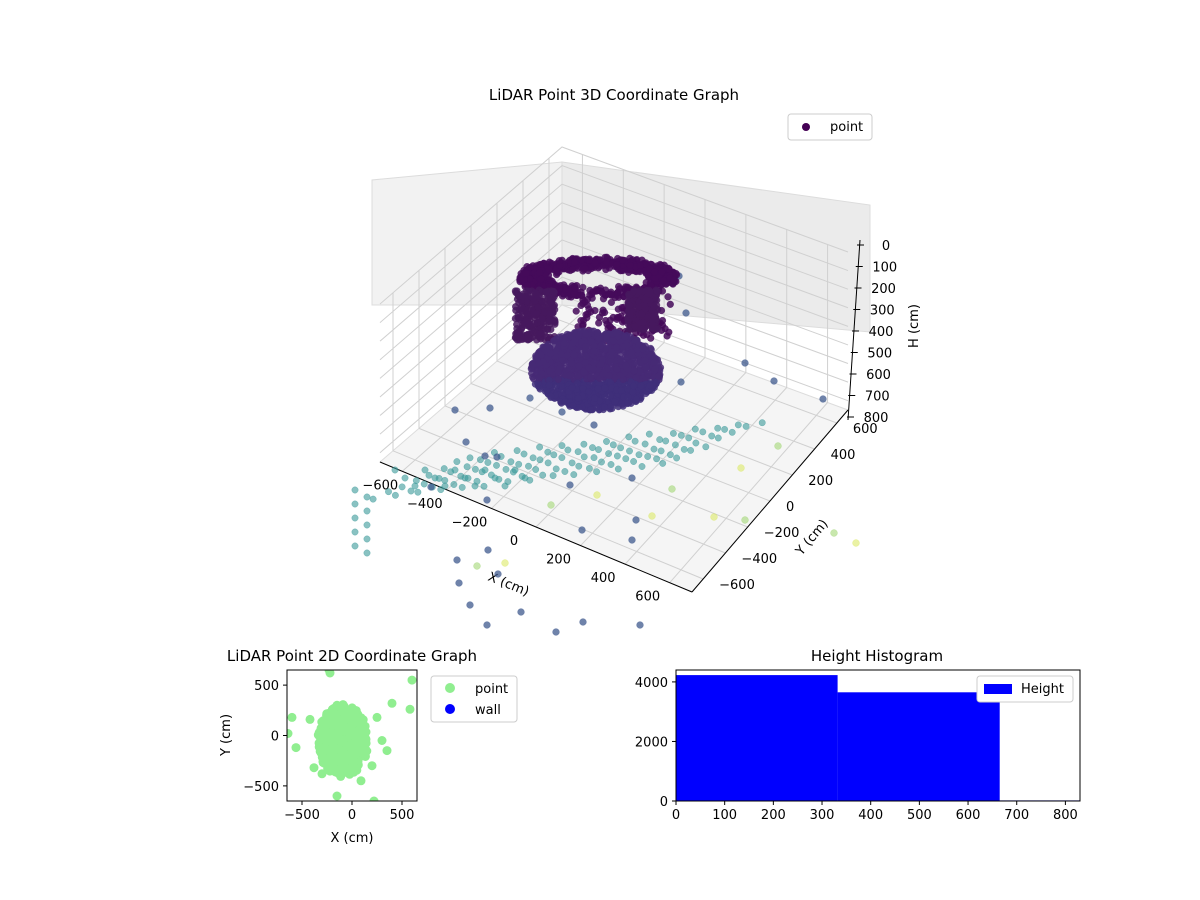 The image size is (1200, 900). I want to click on y-tick-label-histogram: 2000, so click(651, 742).